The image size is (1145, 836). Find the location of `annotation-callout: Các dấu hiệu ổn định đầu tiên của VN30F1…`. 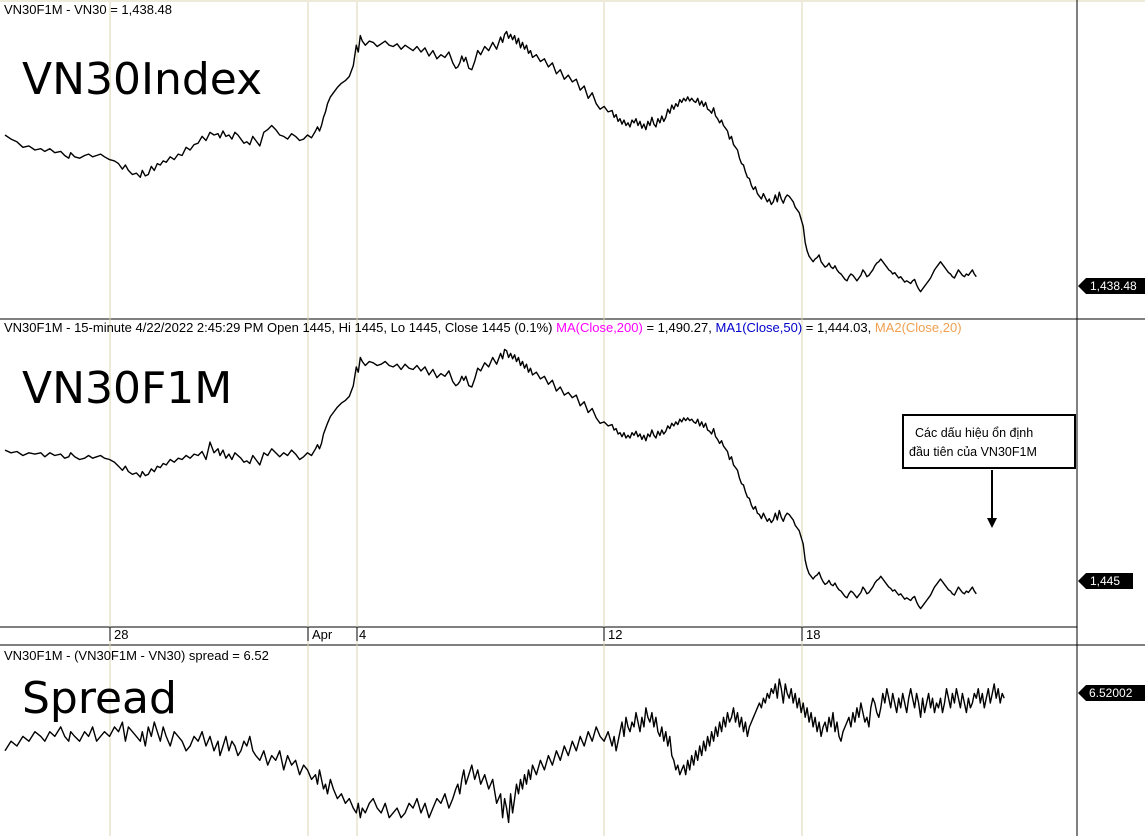

annotation-callout: Các dấu hiệu ổn định đầu tiên của VN30F1… is located at coordinates (989, 471).